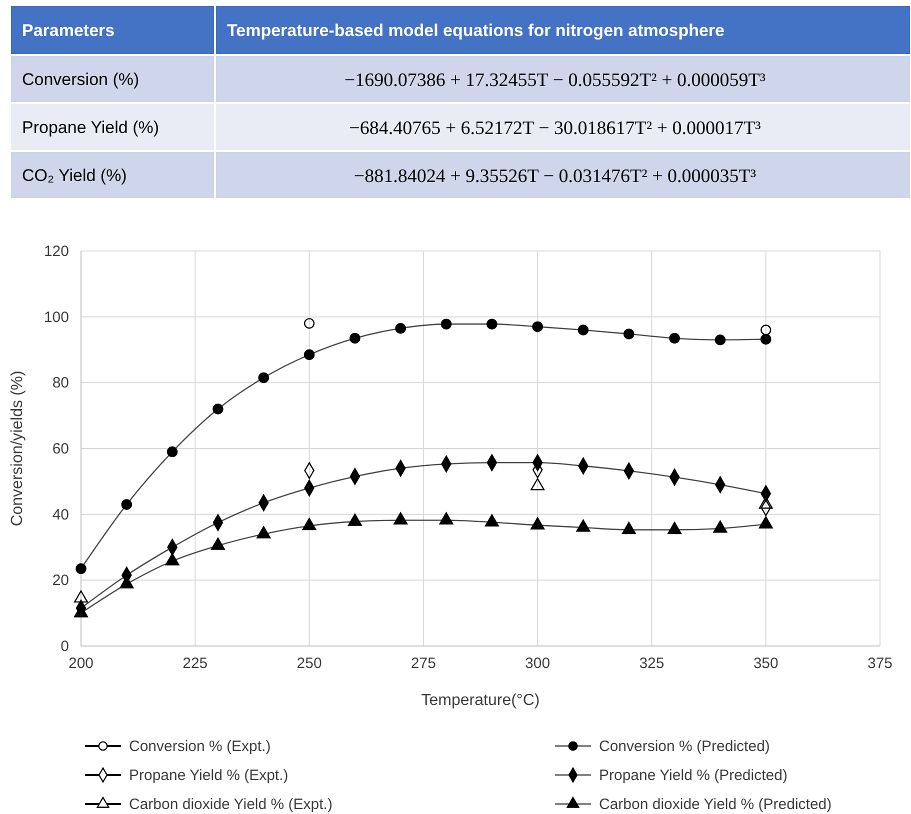 The width and height of the screenshot is (911, 814). What do you see at coordinates (555, 80) in the screenshot?
I see `text: −1690.07386 + 17.32455T − 0.055592T² + 0.000059T³` at bounding box center [555, 80].